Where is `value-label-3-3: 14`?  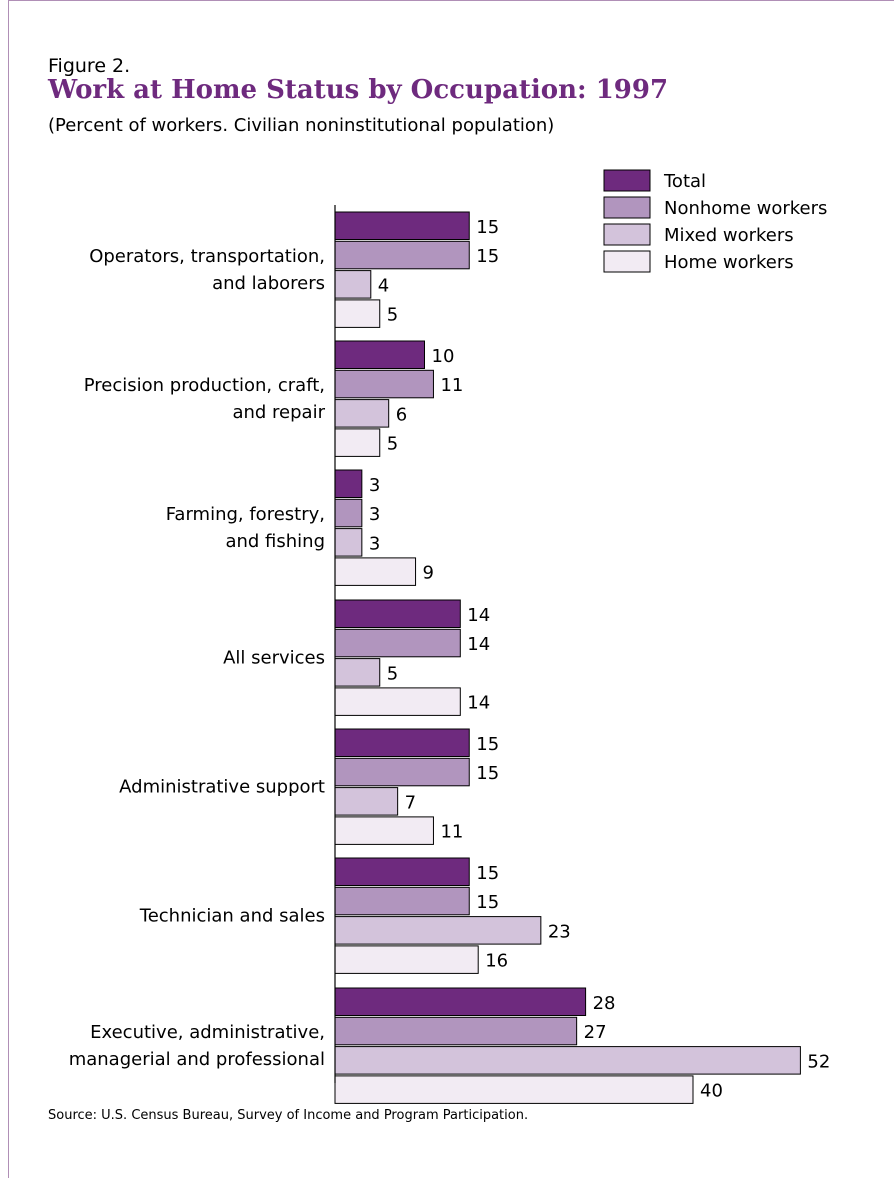 value-label-3-3: 14 is located at coordinates (478, 703).